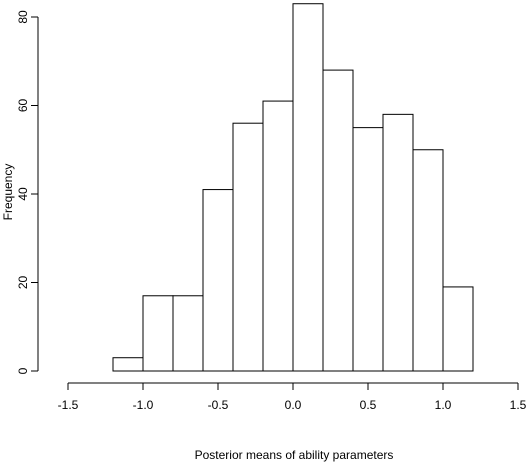 This screenshot has width=529, height=472. I want to click on y-tick-label: 40, so click(23, 194).